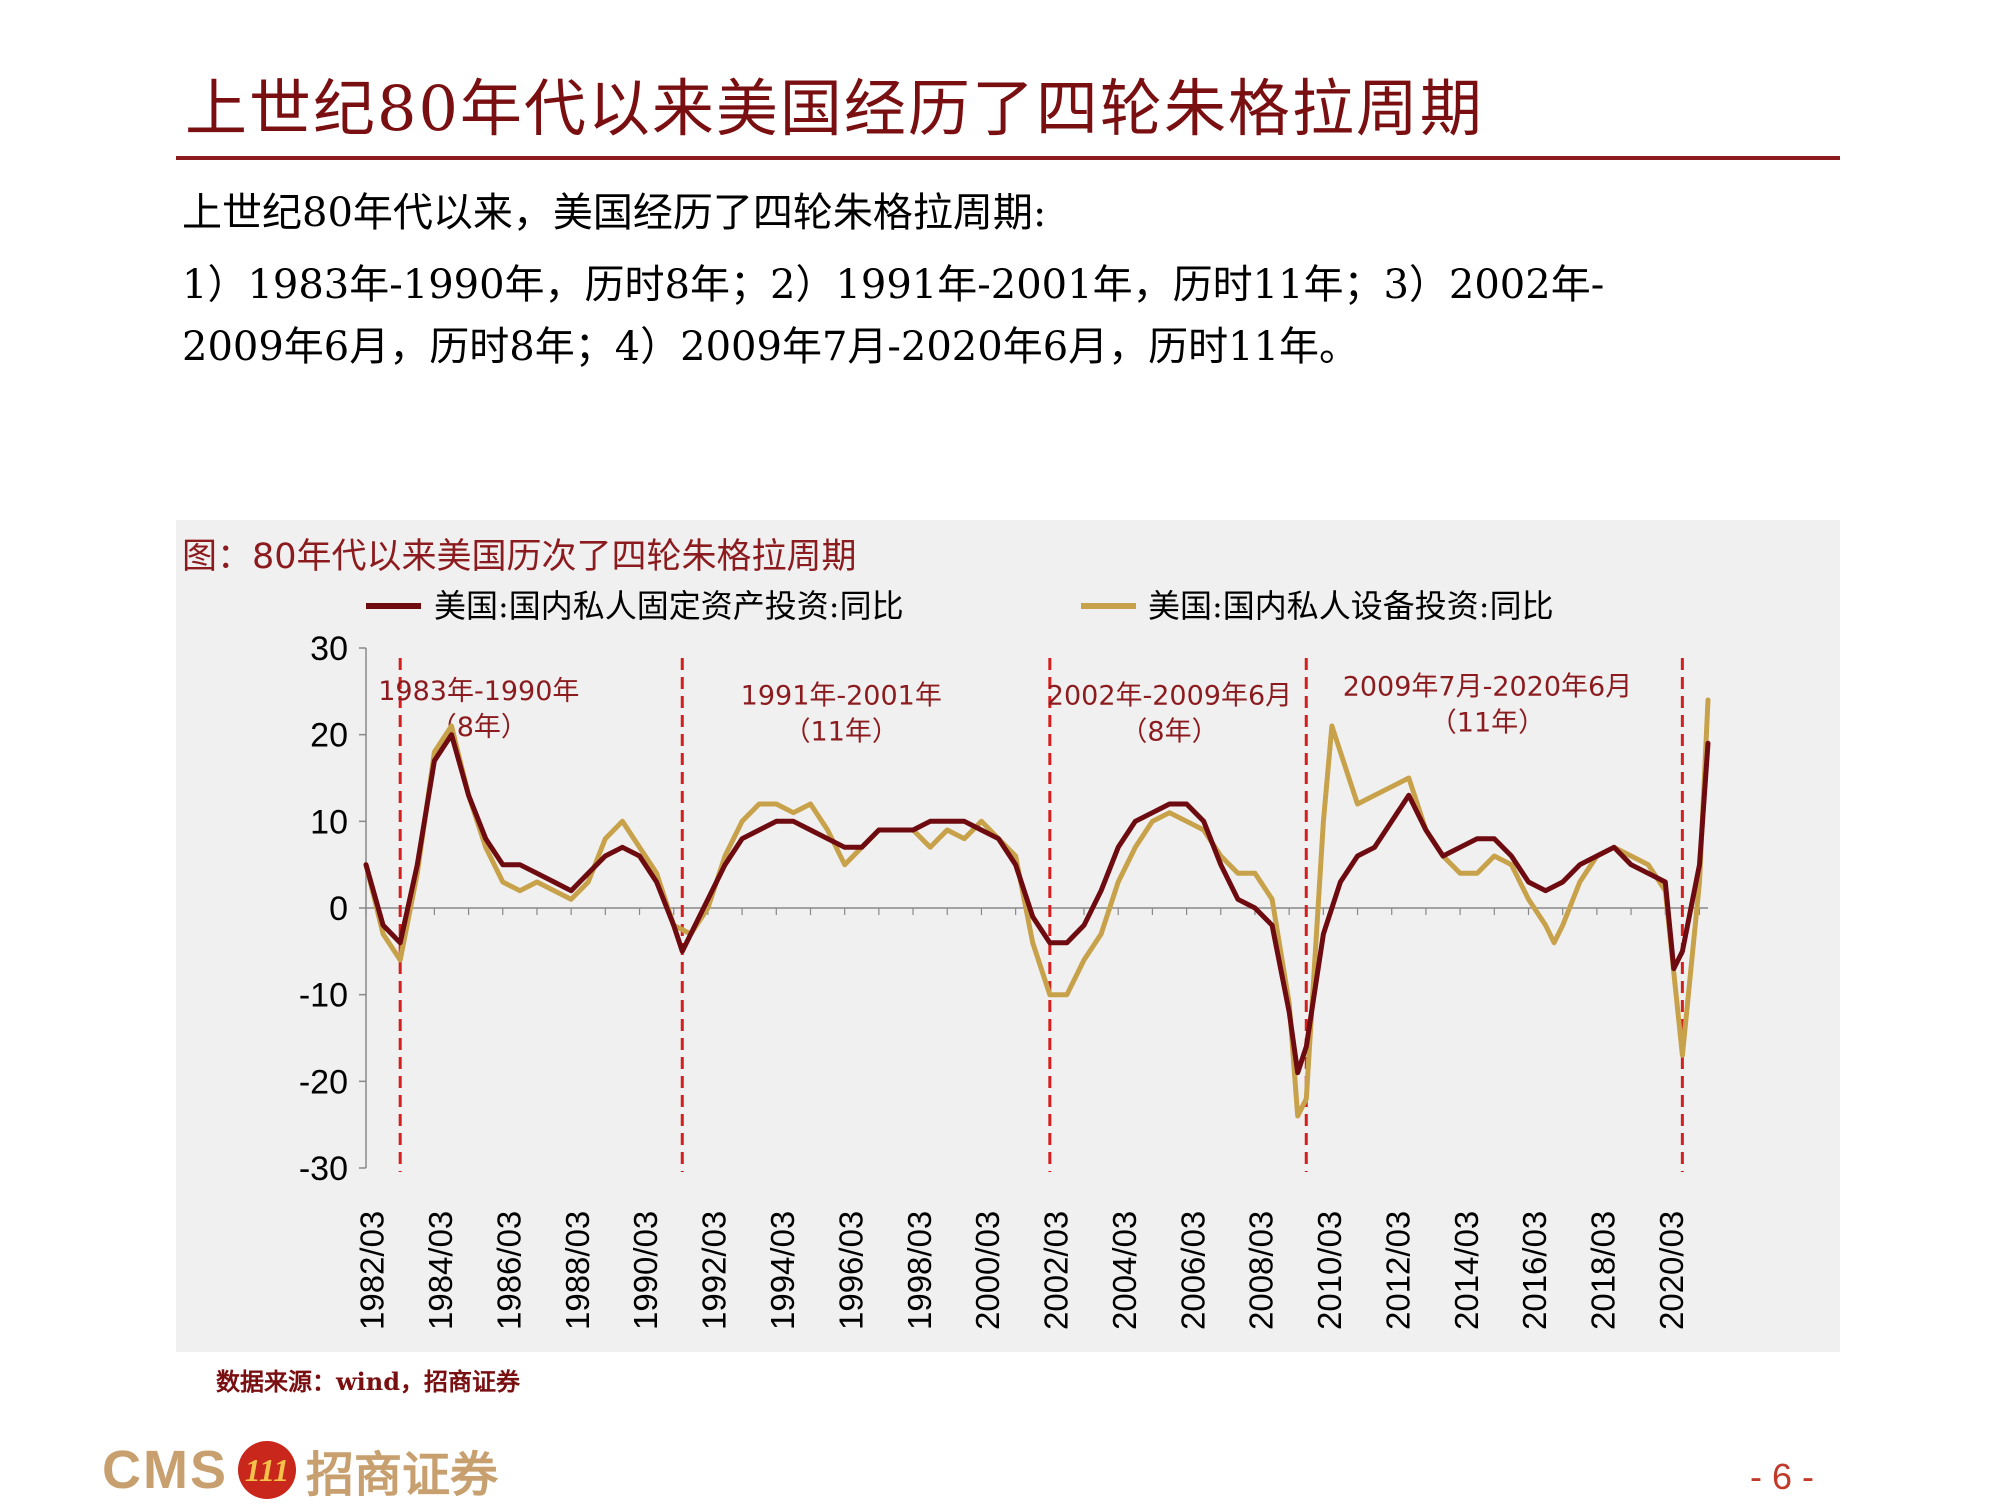 The width and height of the screenshot is (2000, 1505). I want to click on x-tick-label: 2000/03, so click(987, 1270).